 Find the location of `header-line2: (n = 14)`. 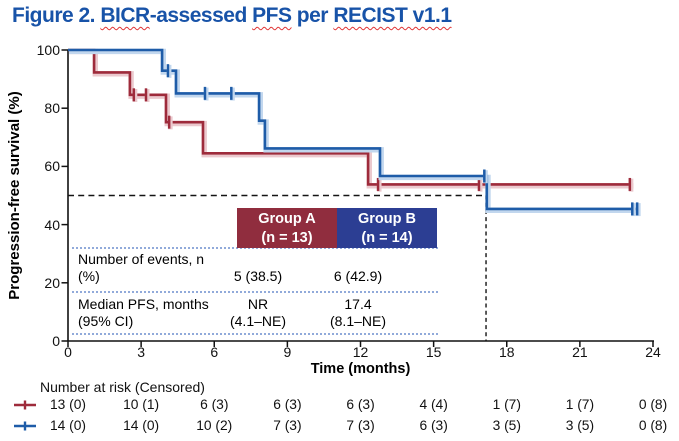

header-line2: (n = 14) is located at coordinates (387, 237).